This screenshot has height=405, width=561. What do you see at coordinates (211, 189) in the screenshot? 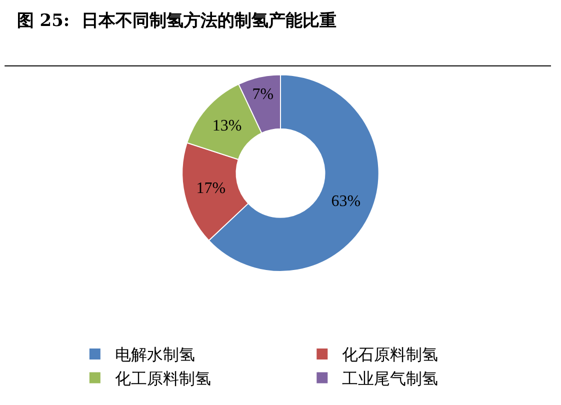
I see `data-label: 17%` at bounding box center [211, 189].